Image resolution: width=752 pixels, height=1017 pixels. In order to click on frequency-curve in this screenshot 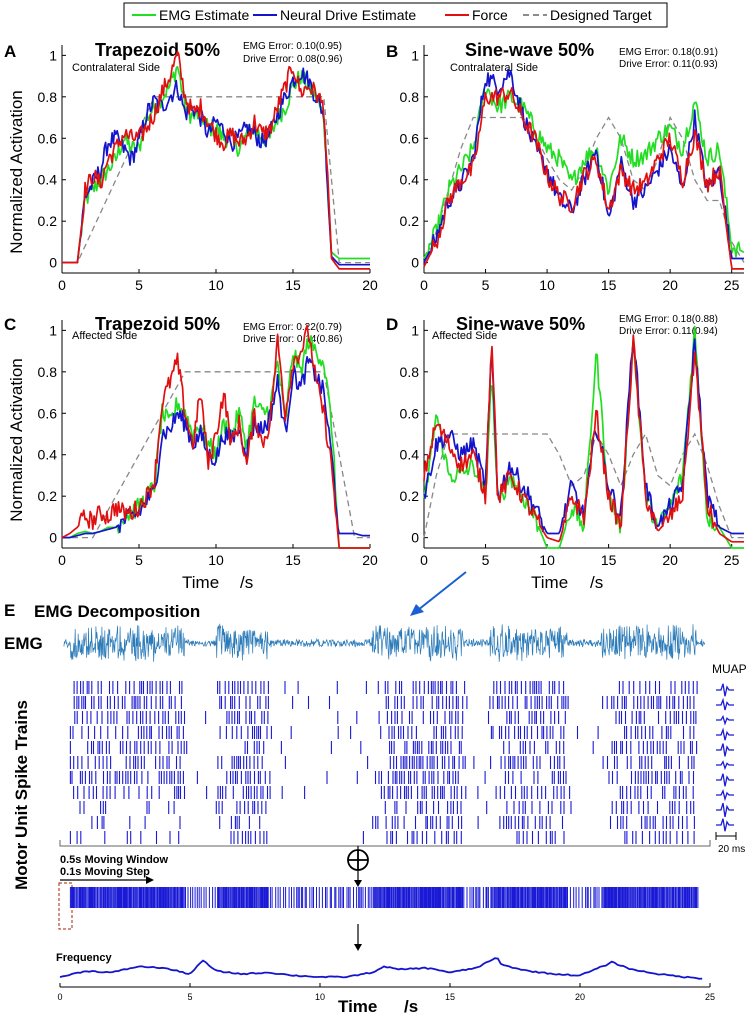, I will do `click(381, 968)`.